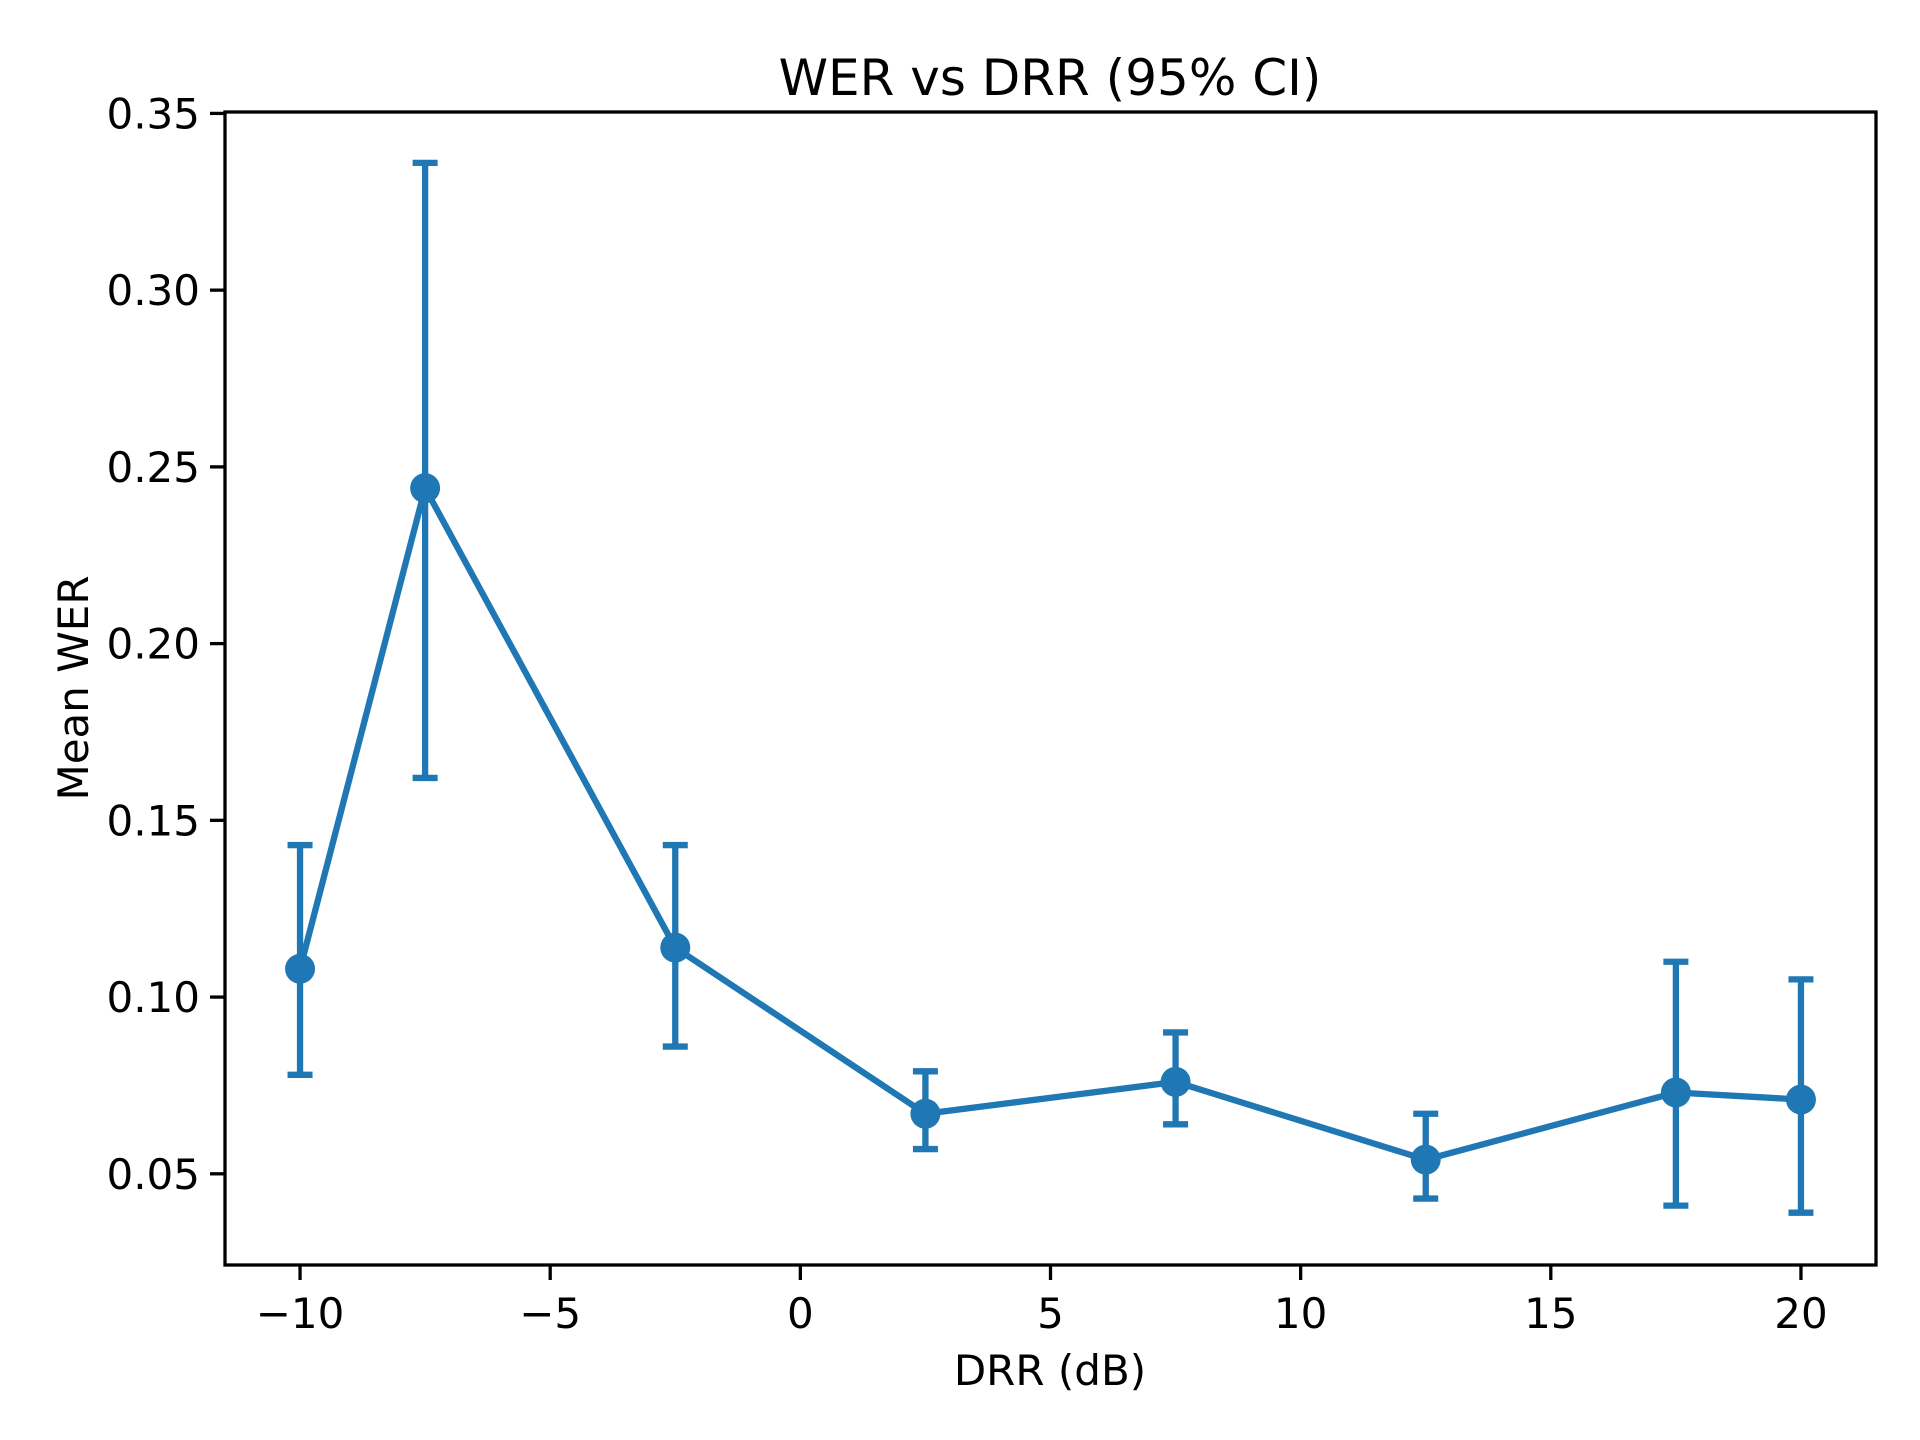 This screenshot has width=1920, height=1440. Describe the element at coordinates (1550, 1313) in the screenshot. I see `x-tick-label: 15` at that location.